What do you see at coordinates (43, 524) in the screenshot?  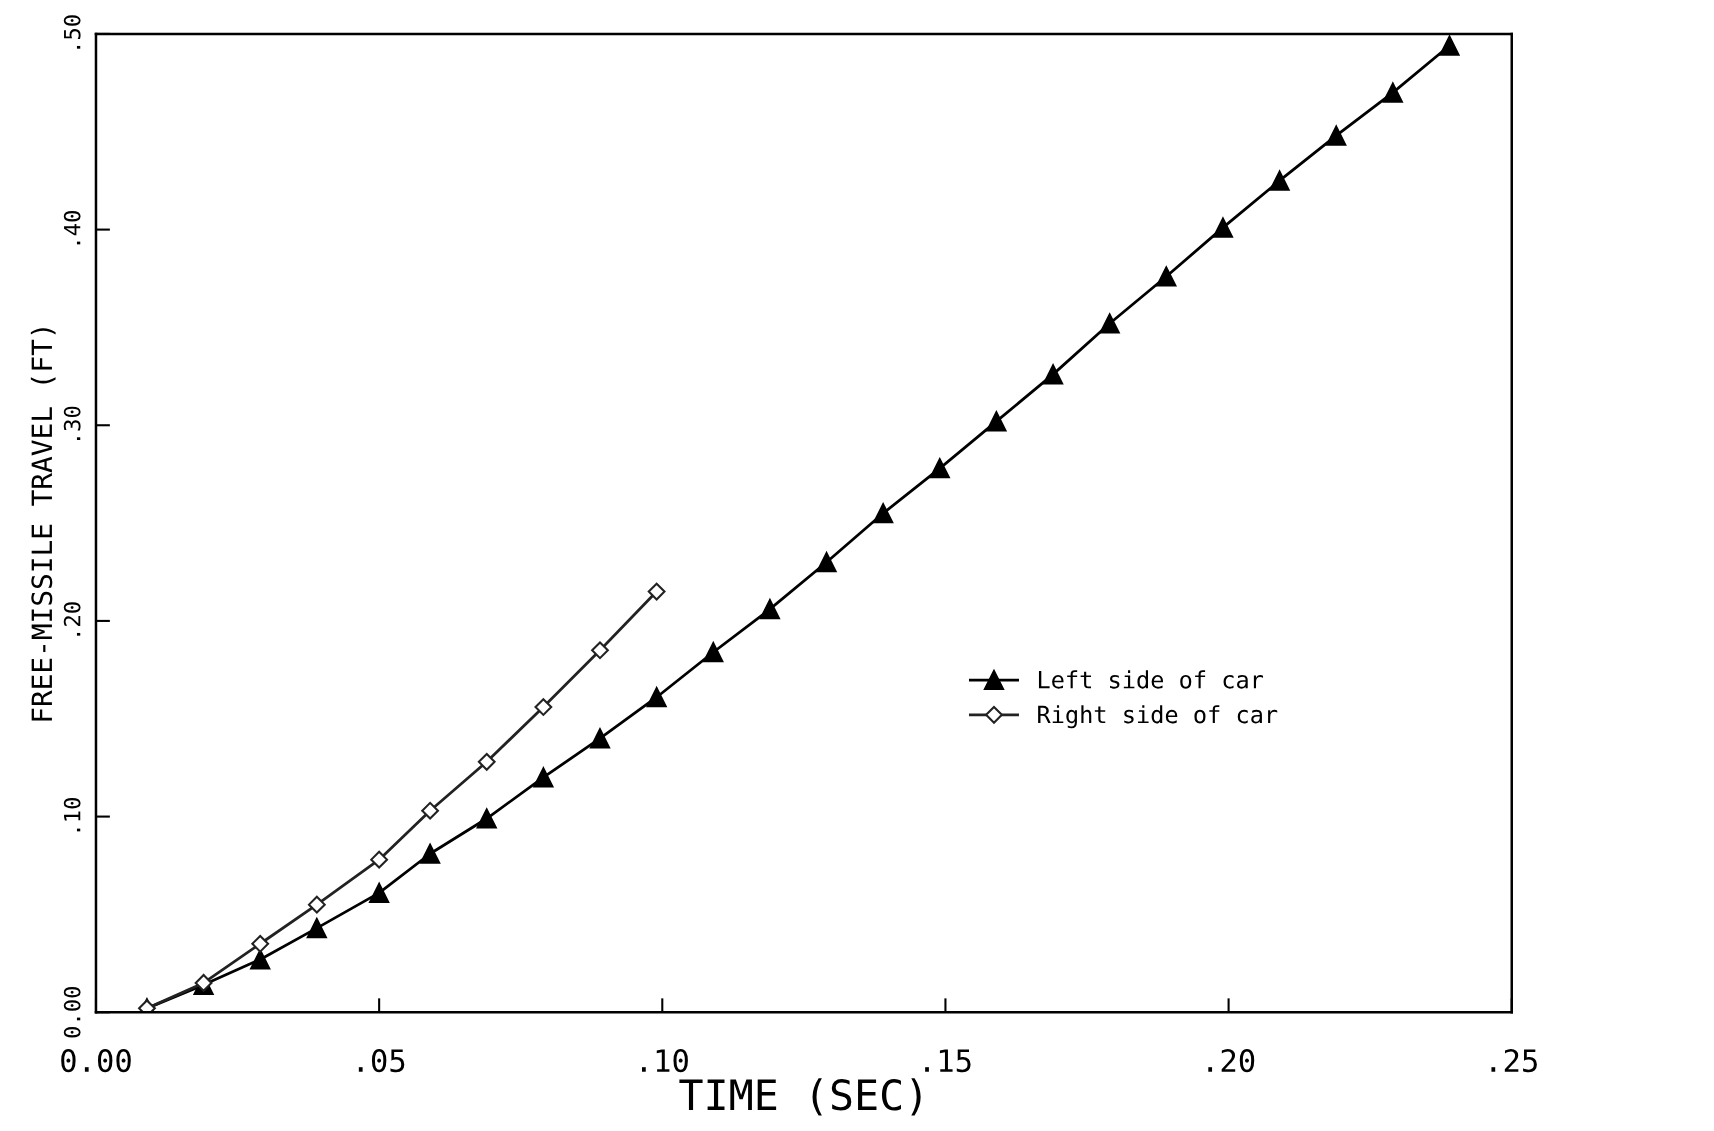 I see `y-axis-title: FREE-MISSILE TRAVEL (FT)` at bounding box center [43, 524].